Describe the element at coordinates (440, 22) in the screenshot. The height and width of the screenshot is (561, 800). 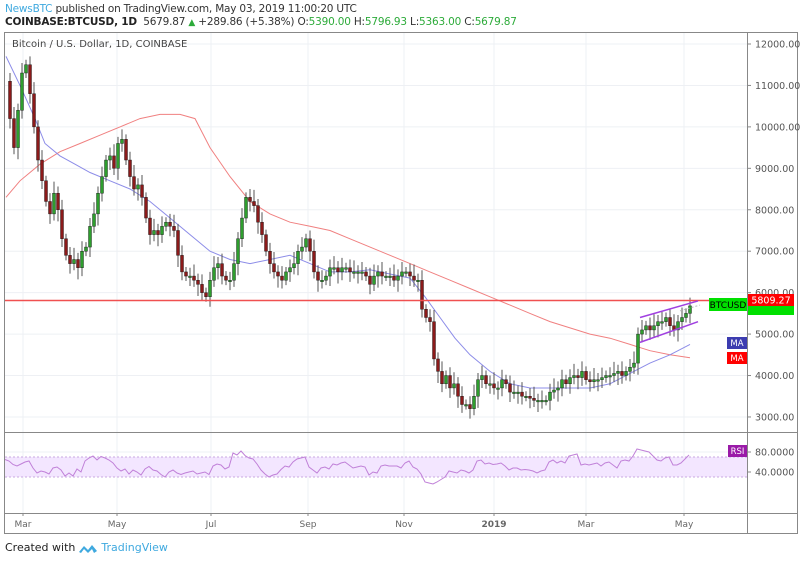
I see `low-value: 5363.00` at that location.